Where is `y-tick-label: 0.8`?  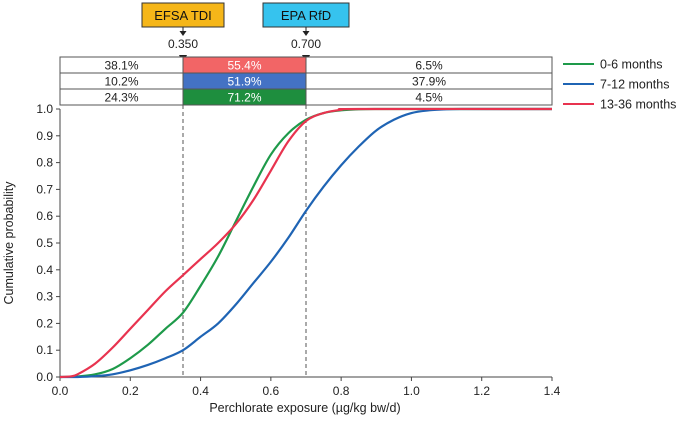 y-tick-label: 0.8 is located at coordinates (44, 163).